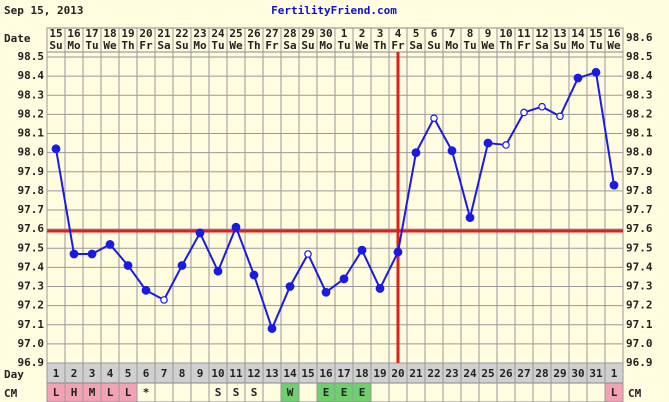  Describe the element at coordinates (639, 324) in the screenshot. I see `y-tick-label: 97.1` at that location.